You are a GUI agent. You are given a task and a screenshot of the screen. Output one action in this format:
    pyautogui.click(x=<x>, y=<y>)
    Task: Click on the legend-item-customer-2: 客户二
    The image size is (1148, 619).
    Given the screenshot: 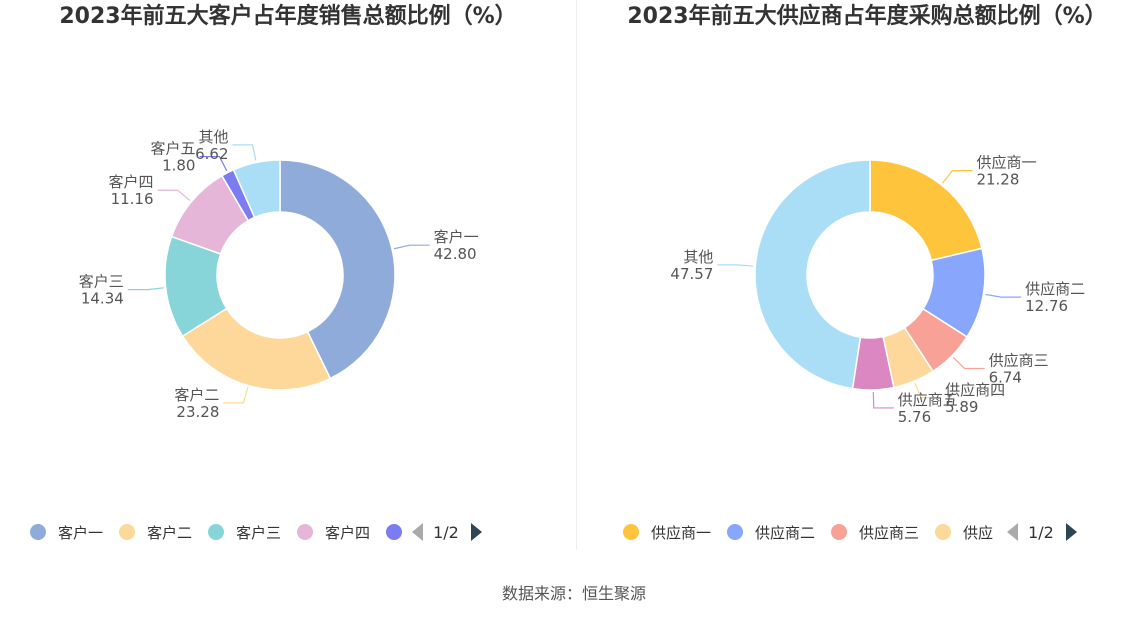 What is the action you would take?
    pyautogui.click(x=155, y=532)
    